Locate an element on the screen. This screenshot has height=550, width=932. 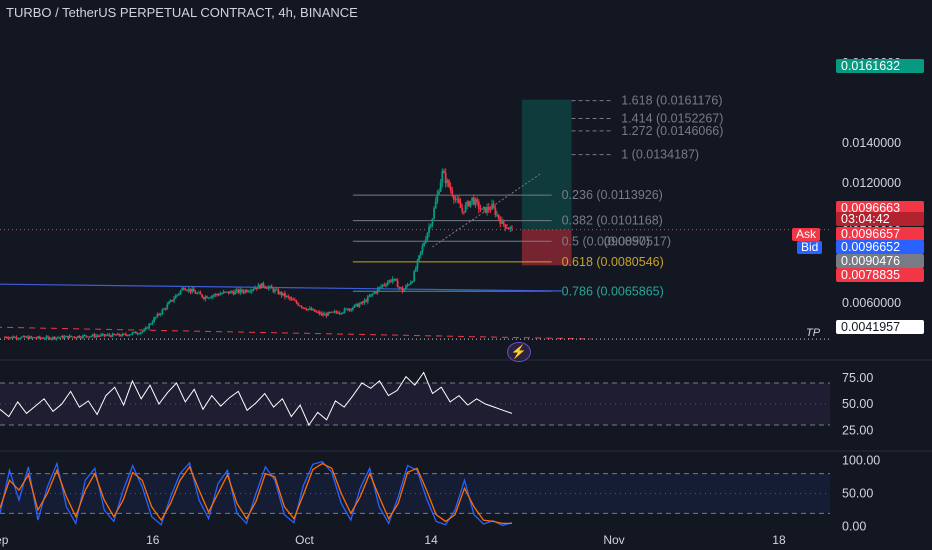
price-tag: 0.0096652 is located at coordinates (880, 247).